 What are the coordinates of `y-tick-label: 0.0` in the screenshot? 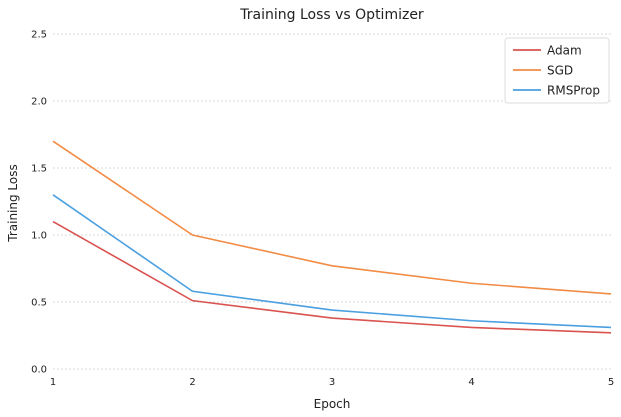 It's located at (39, 370).